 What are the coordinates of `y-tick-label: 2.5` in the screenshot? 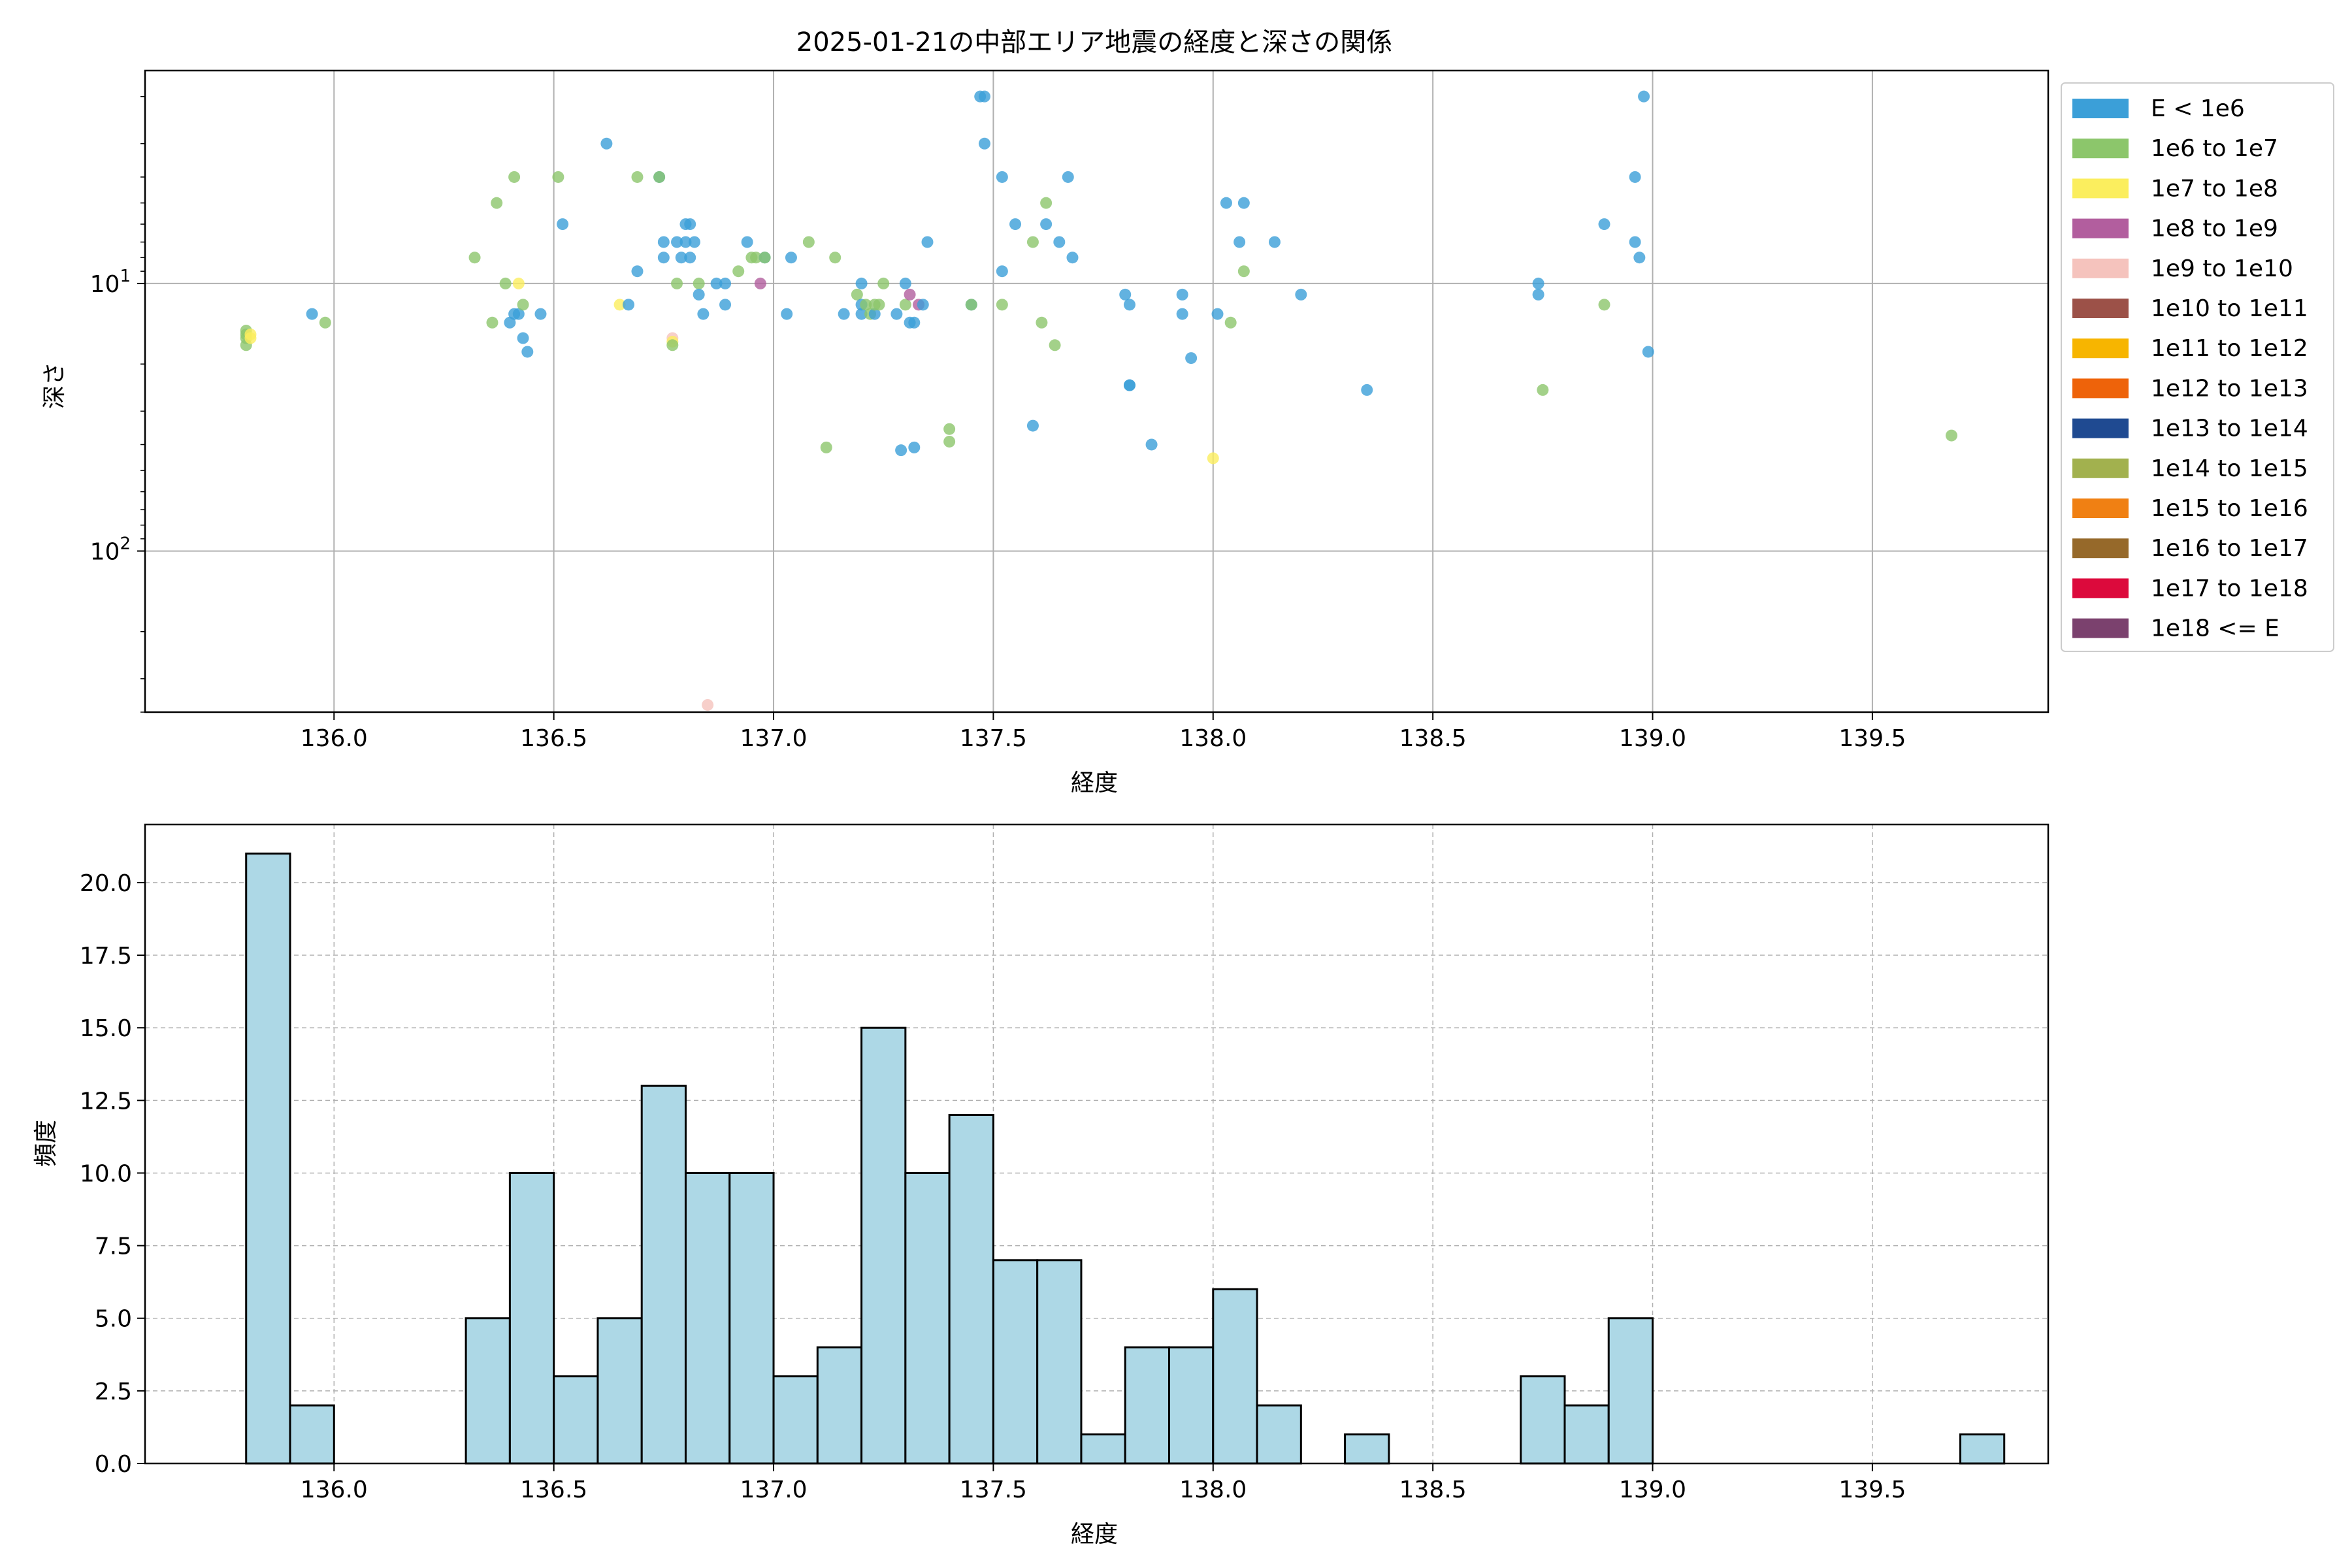 It's located at (113, 1392).